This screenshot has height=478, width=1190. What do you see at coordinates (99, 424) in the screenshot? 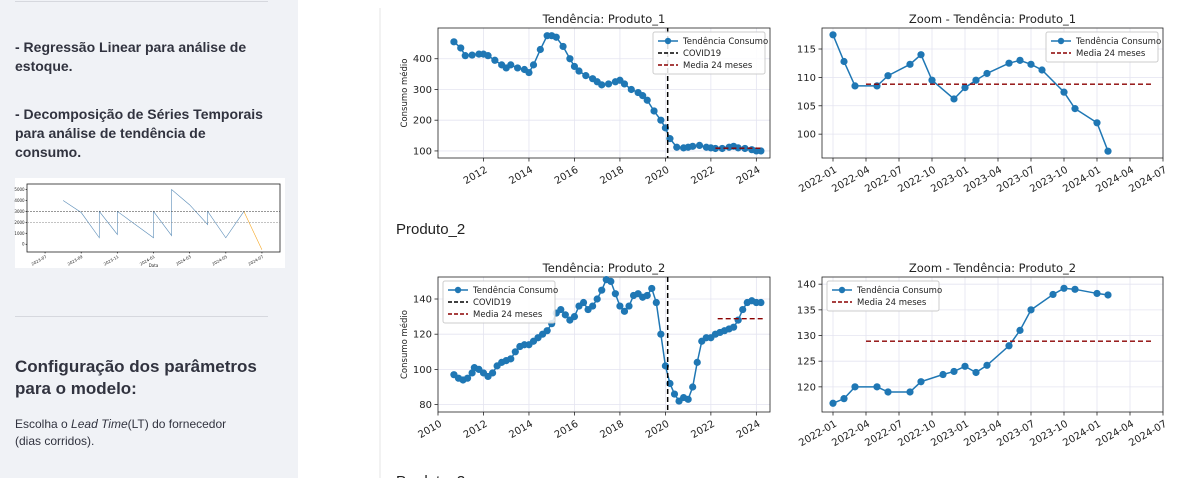
I see `label-emphasis: Lead Time` at bounding box center [99, 424].